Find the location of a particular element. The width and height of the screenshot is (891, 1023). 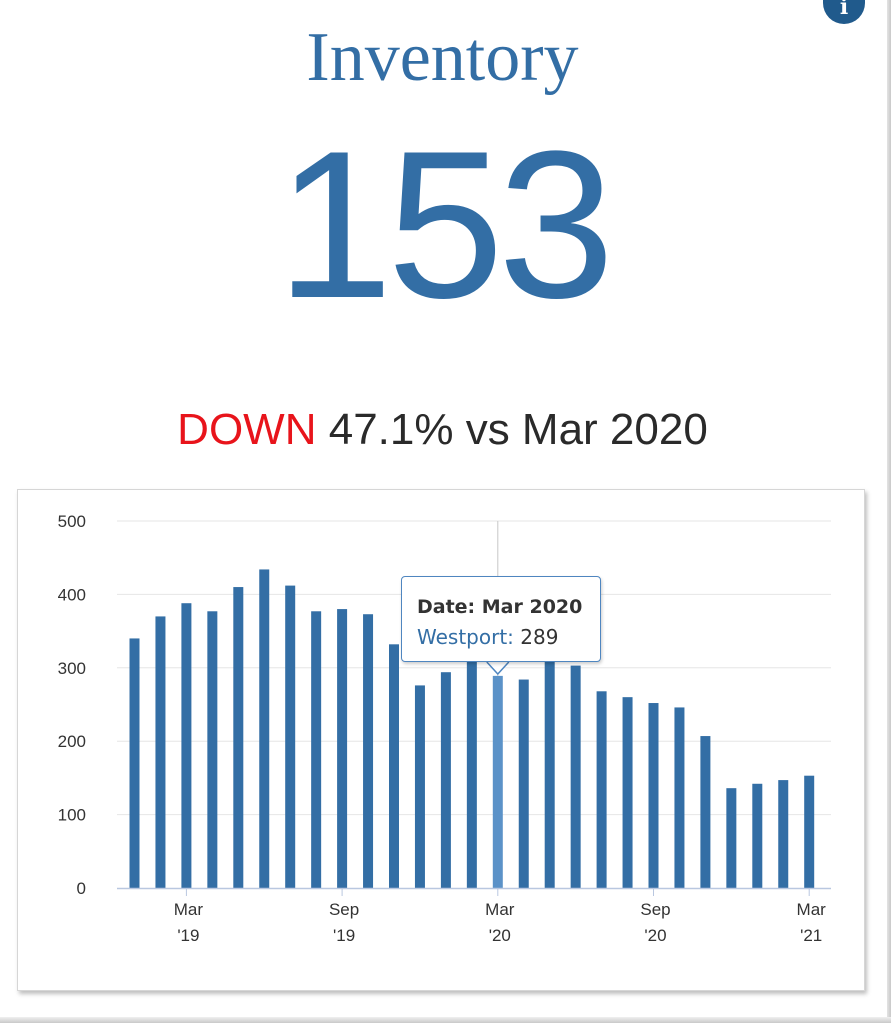

tooltip-pointer is located at coordinates (498, 668).